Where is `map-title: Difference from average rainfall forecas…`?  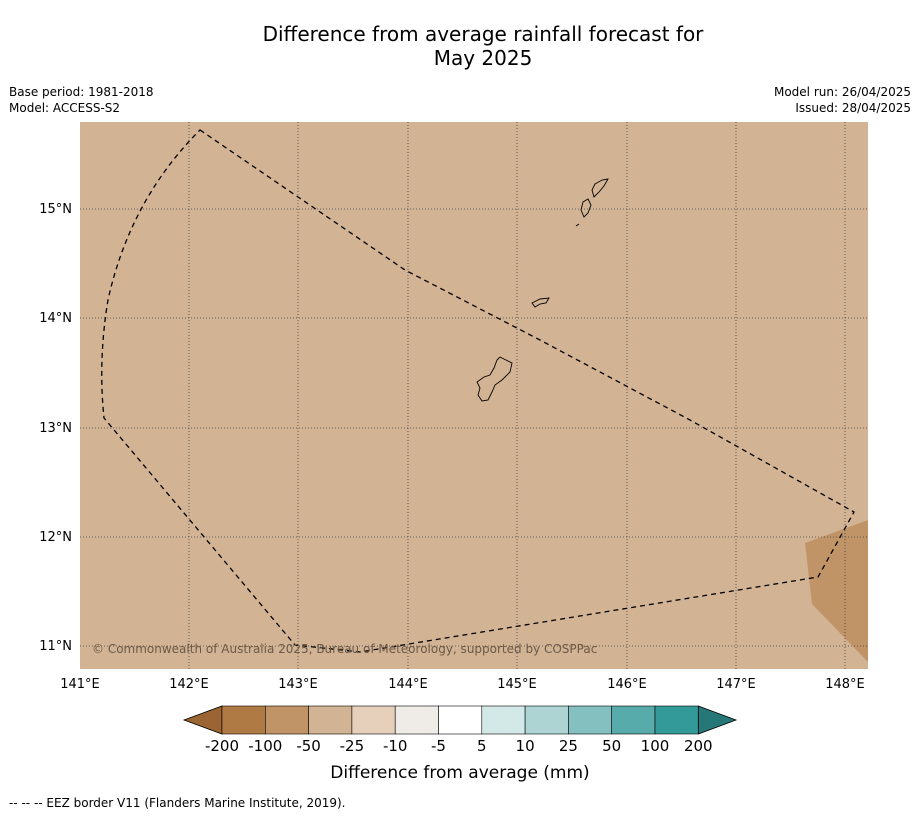 map-title: Difference from average rainfall forecas… is located at coordinates (459, 46).